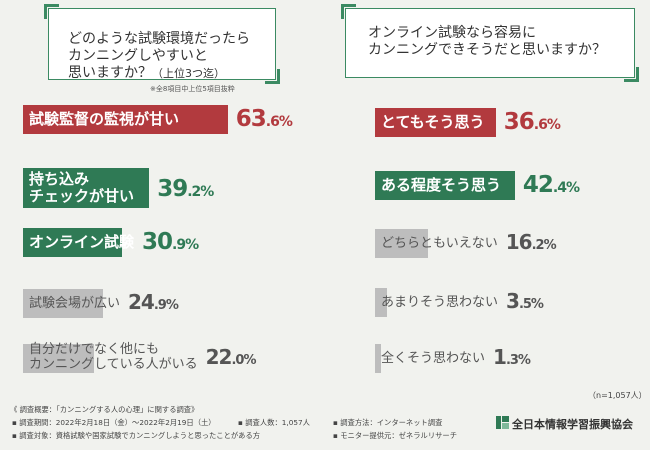  I want to click on bar-label-left-0: 試験監督の監視が甘い, so click(104, 119).